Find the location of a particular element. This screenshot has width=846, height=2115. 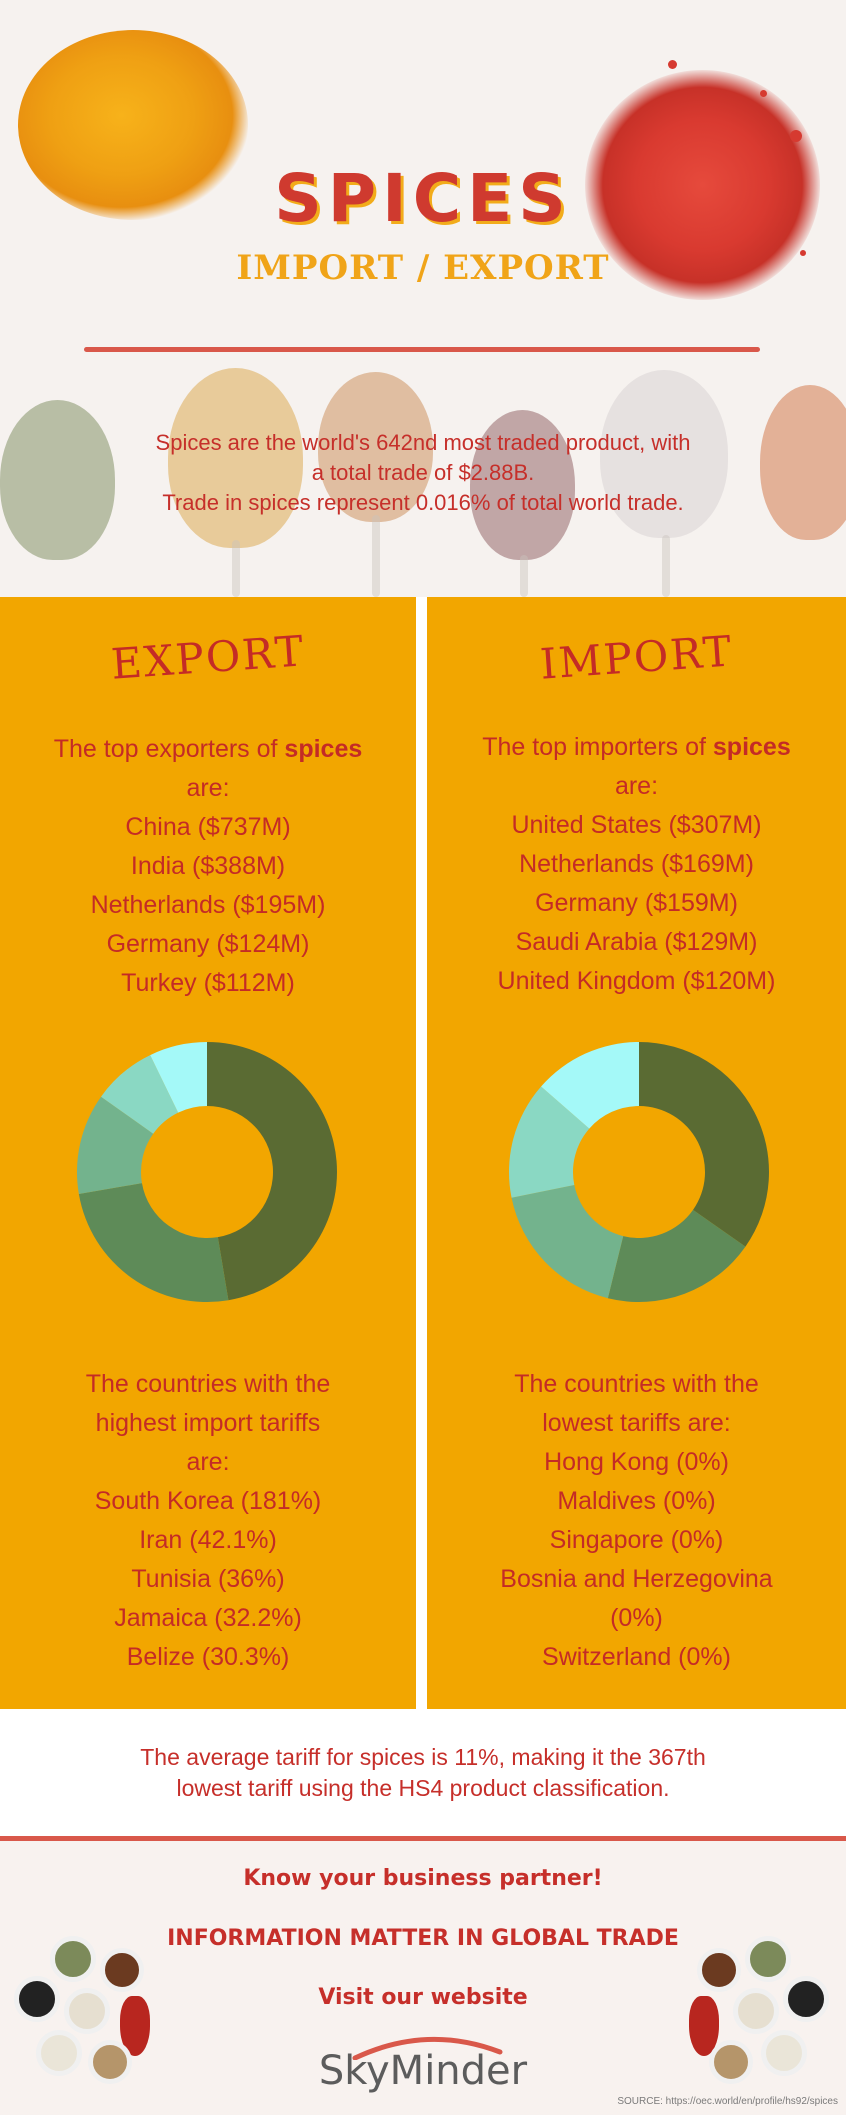

export-intro-line: The top exporters of spices is located at coordinates (208, 749).